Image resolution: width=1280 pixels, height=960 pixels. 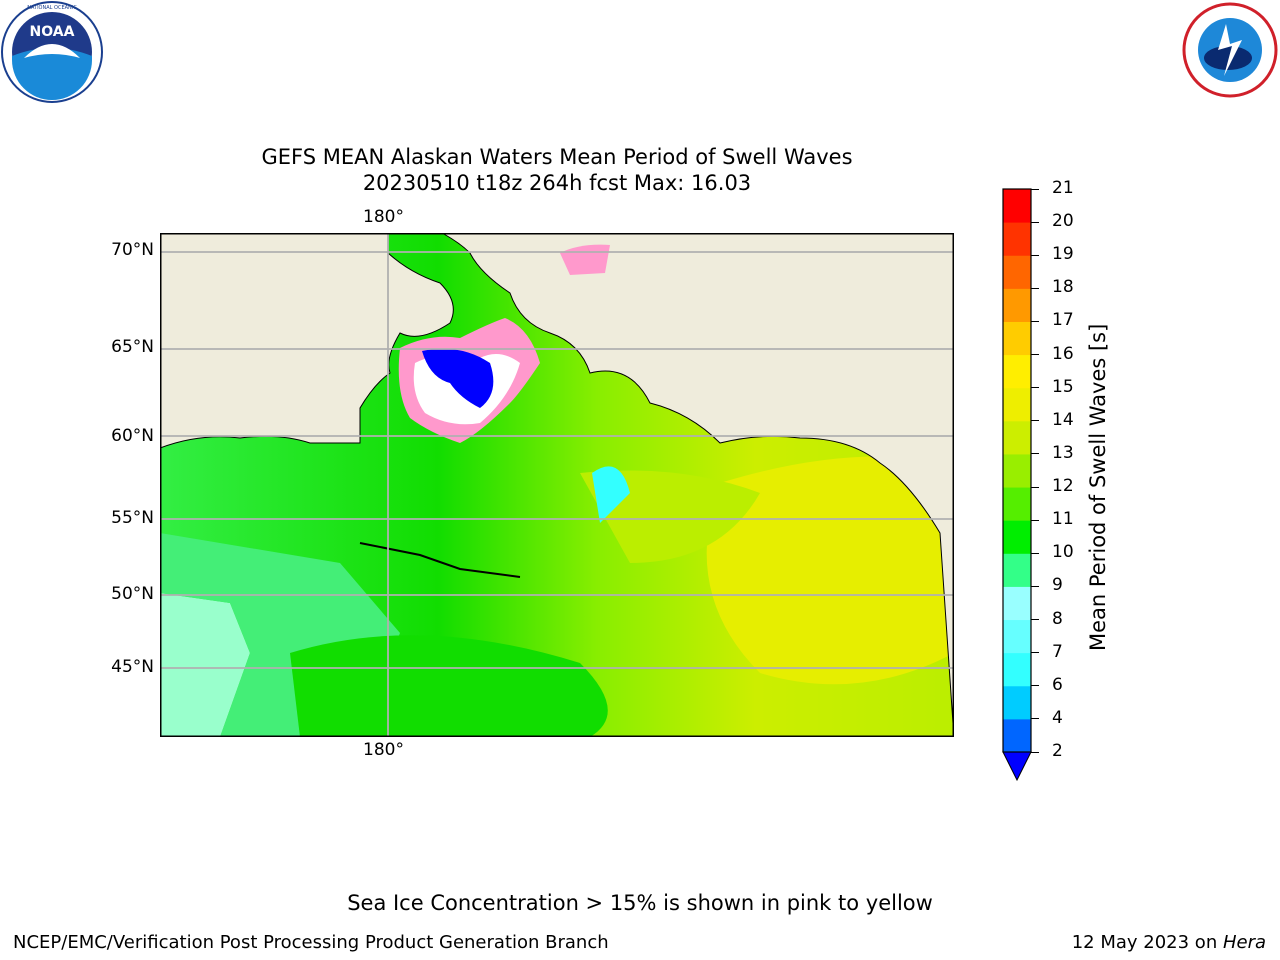 What do you see at coordinates (132, 594) in the screenshot?
I see `lat-label-50: 50°N` at bounding box center [132, 594].